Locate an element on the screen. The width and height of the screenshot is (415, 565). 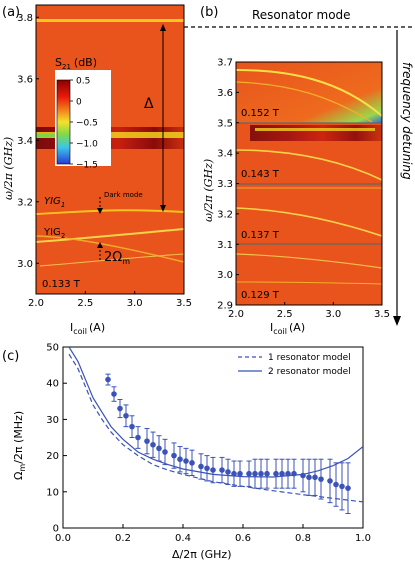
ylabel-c: Ωm/2π (MHz) is located at coordinates (19, 445).